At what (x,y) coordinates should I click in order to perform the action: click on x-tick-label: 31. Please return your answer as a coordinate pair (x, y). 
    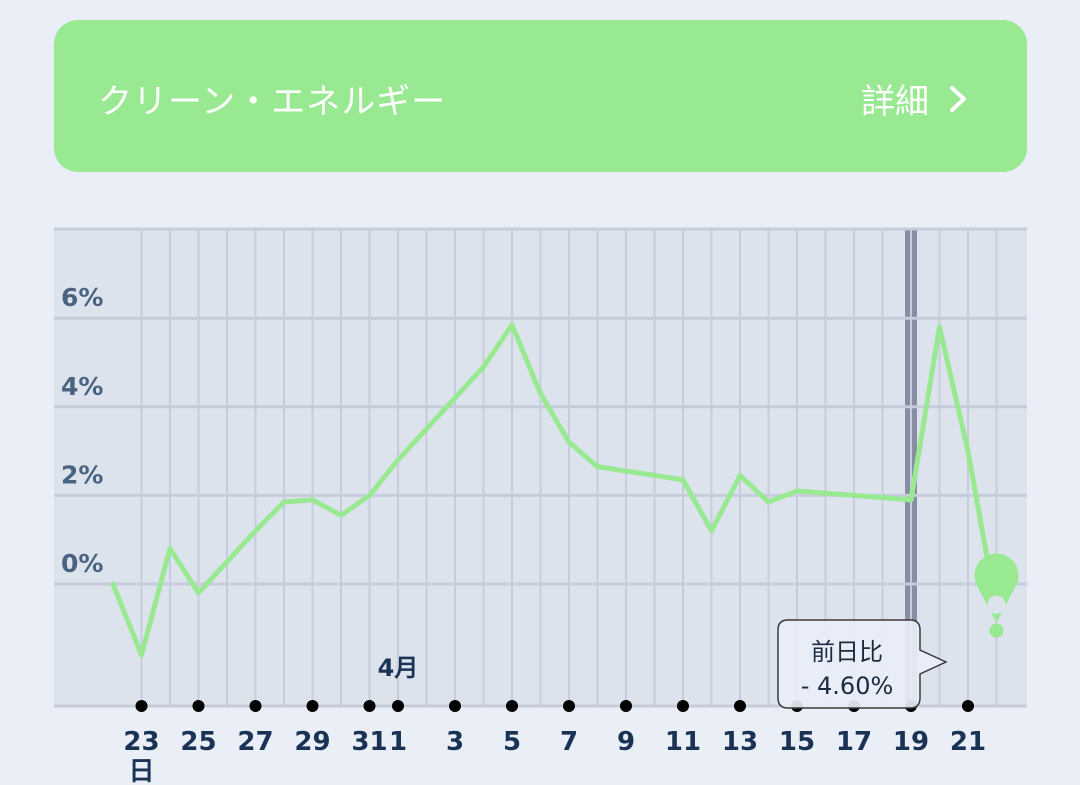
    Looking at the image, I should click on (369, 742).